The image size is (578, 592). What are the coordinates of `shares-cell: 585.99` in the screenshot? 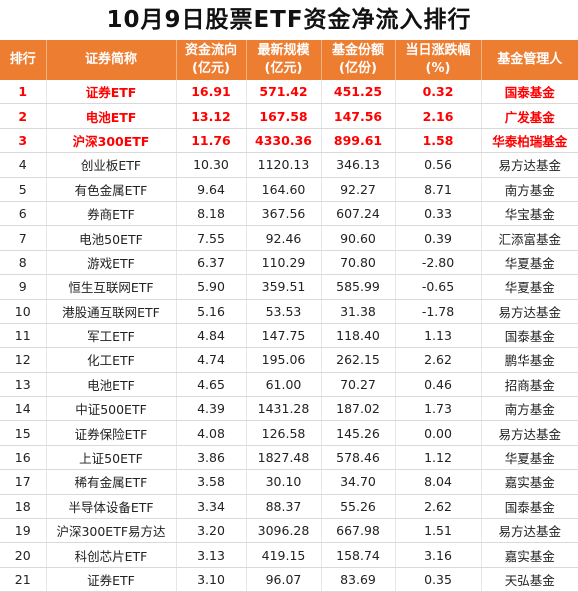 It's located at (358, 287).